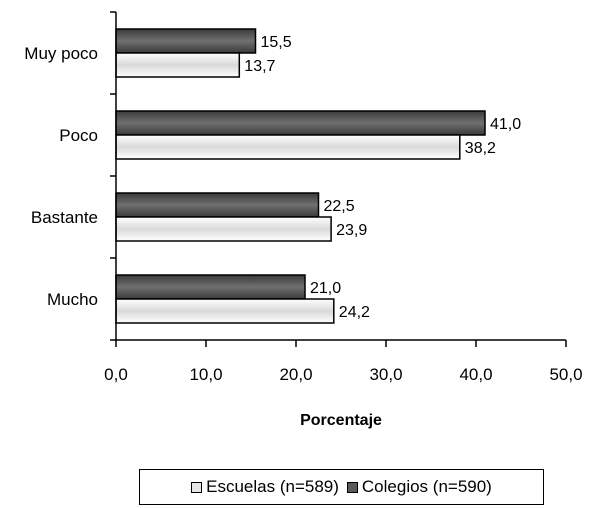 The height and width of the screenshot is (508, 590). I want to click on legend-item-colegios: Colegios (n=590), so click(419, 487).